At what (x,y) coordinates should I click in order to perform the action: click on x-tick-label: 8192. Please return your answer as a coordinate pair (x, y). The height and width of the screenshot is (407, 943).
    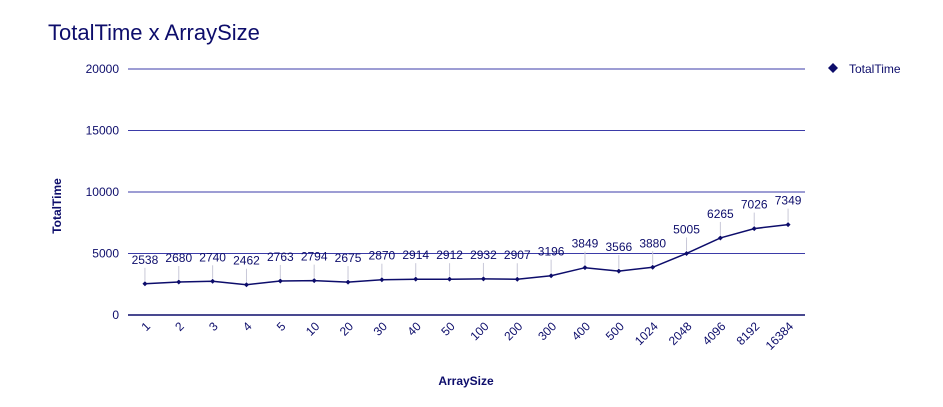
    Looking at the image, I should click on (748, 333).